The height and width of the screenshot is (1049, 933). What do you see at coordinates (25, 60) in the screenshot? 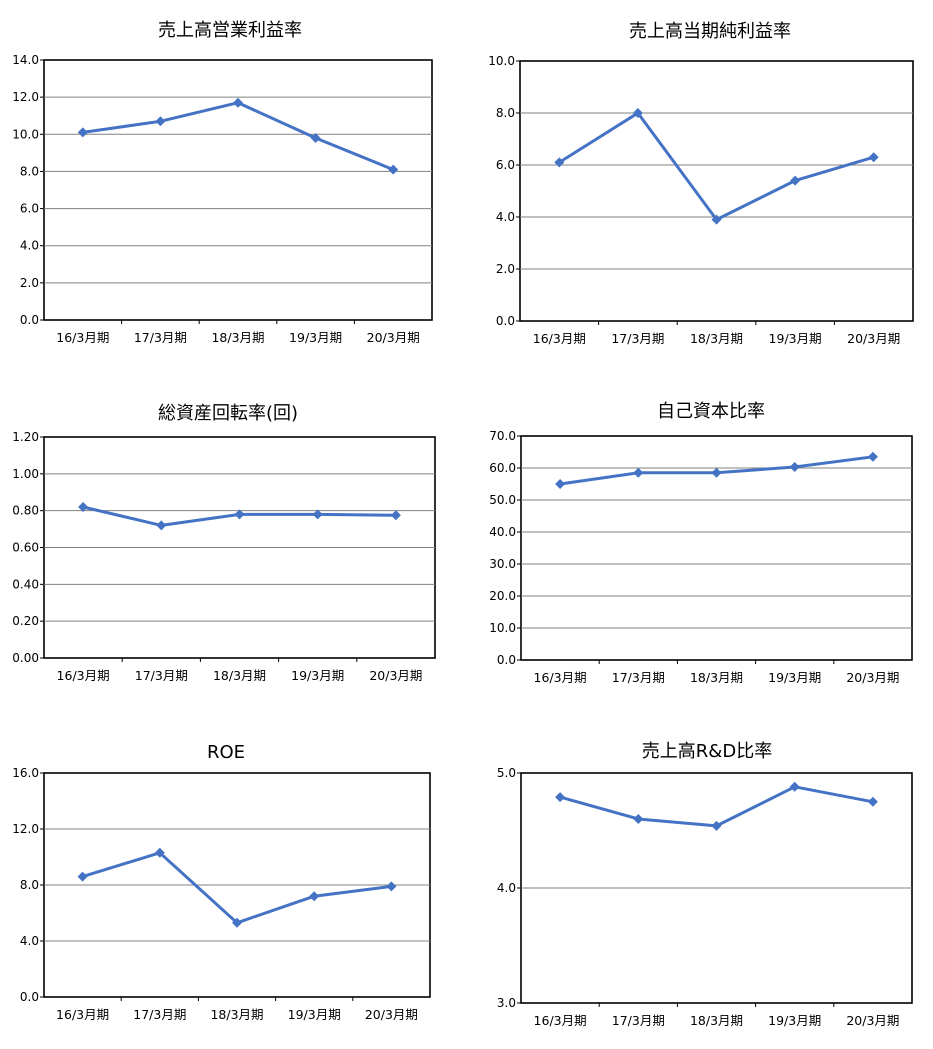
I see `y-tick-label: 14.0` at bounding box center [25, 60].